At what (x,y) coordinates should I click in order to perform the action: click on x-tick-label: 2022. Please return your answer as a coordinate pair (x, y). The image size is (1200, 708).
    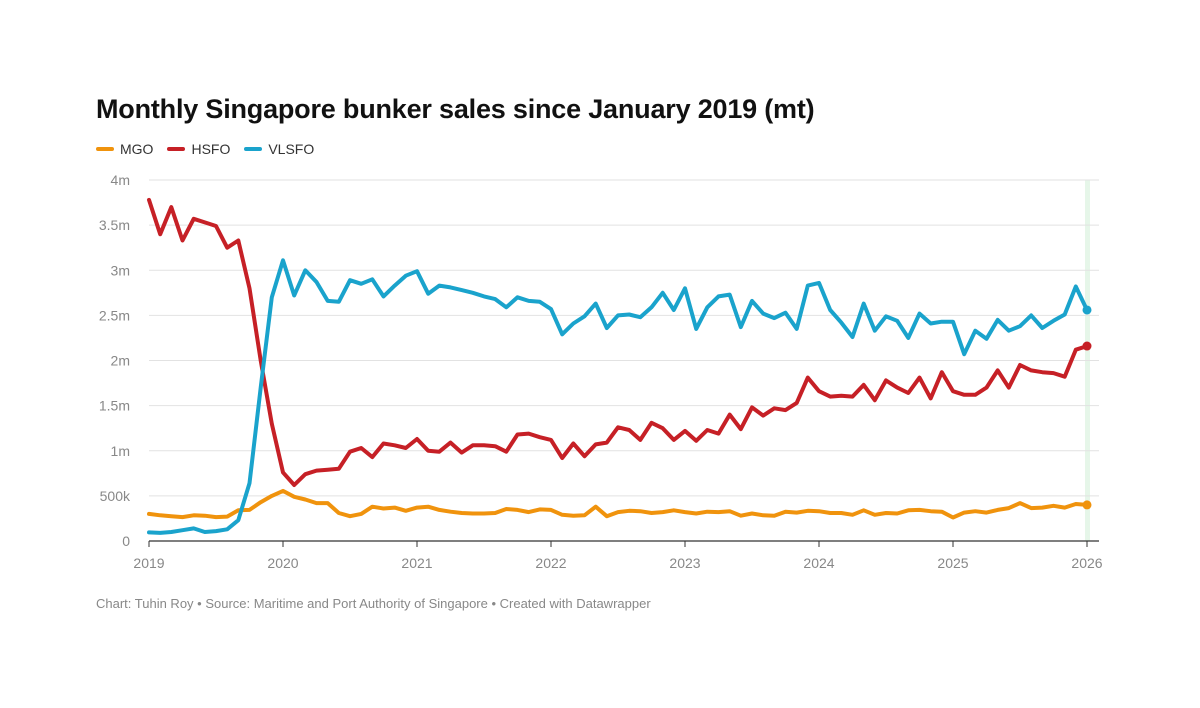
    Looking at the image, I should click on (550, 563).